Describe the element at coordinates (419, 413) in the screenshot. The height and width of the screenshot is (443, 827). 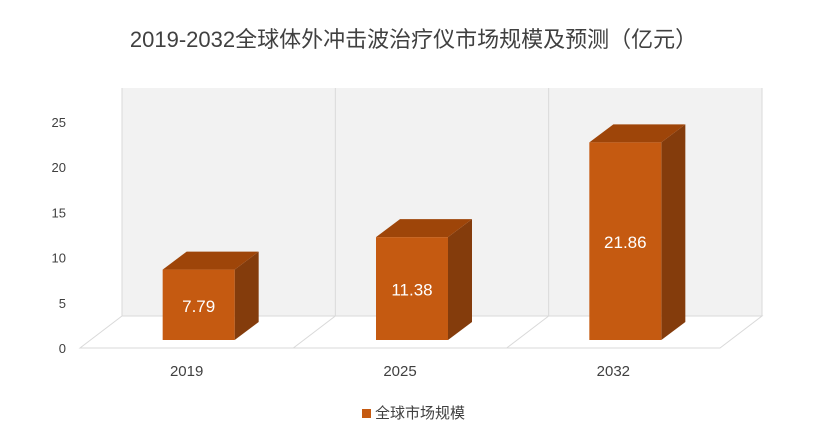
I see `legend-label: 全球市场规模` at that location.